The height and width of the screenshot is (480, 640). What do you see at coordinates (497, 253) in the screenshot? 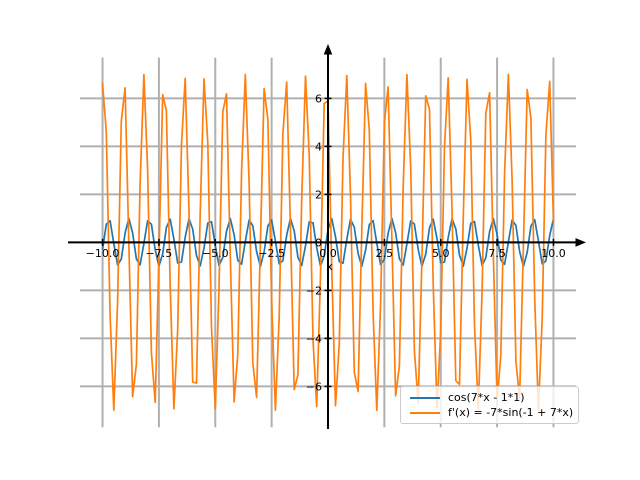
I see `x-tick-label: 7.5` at bounding box center [497, 253].